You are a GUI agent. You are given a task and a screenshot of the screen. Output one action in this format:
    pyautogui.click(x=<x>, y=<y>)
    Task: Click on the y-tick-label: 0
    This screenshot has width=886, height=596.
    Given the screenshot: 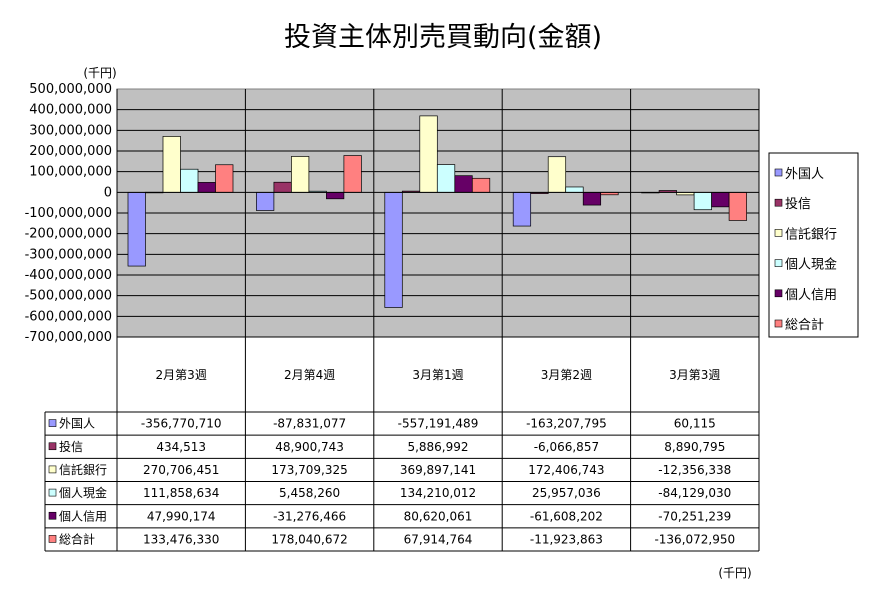 What is the action you would take?
    pyautogui.click(x=108, y=192)
    